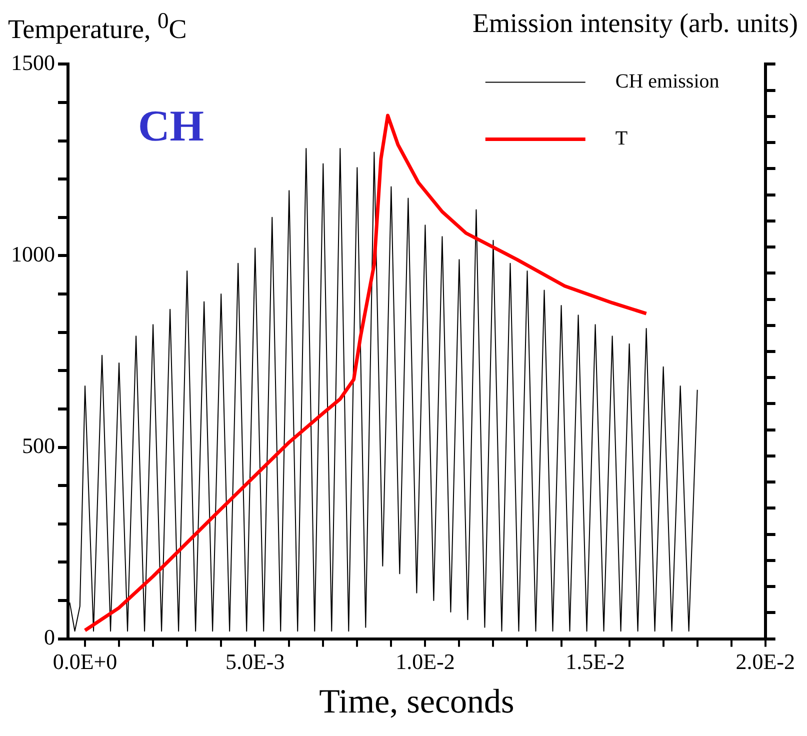 The width and height of the screenshot is (807, 736). I want to click on y-tick-label: 1000, so click(33, 254).